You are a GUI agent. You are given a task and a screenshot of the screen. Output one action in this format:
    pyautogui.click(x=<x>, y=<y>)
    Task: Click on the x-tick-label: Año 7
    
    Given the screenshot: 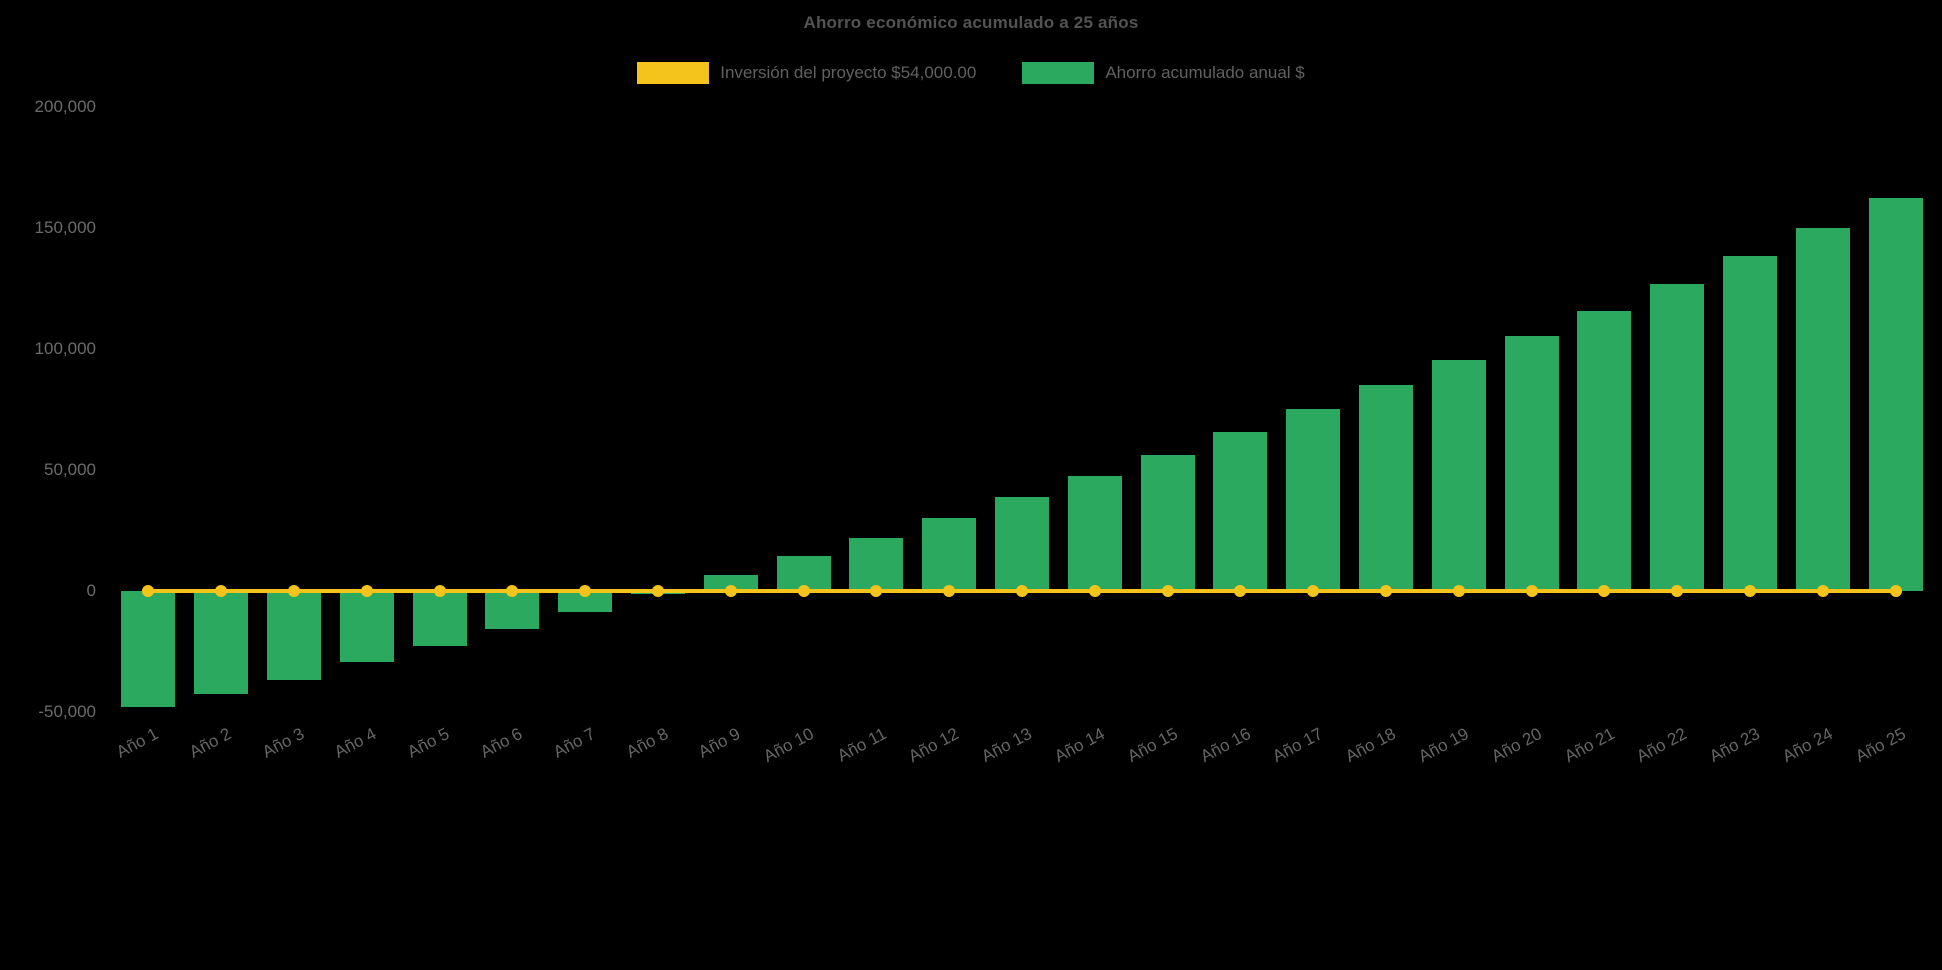 What is the action you would take?
    pyautogui.click(x=574, y=743)
    